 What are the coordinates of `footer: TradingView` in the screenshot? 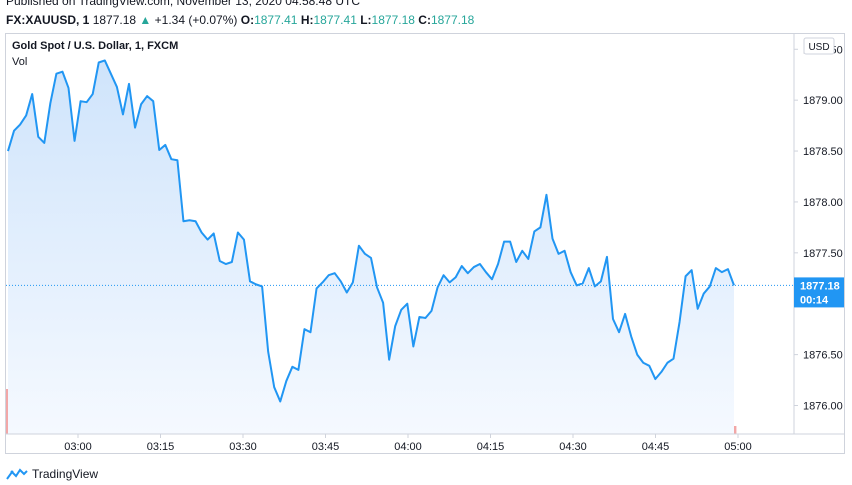 It's located at (52, 474).